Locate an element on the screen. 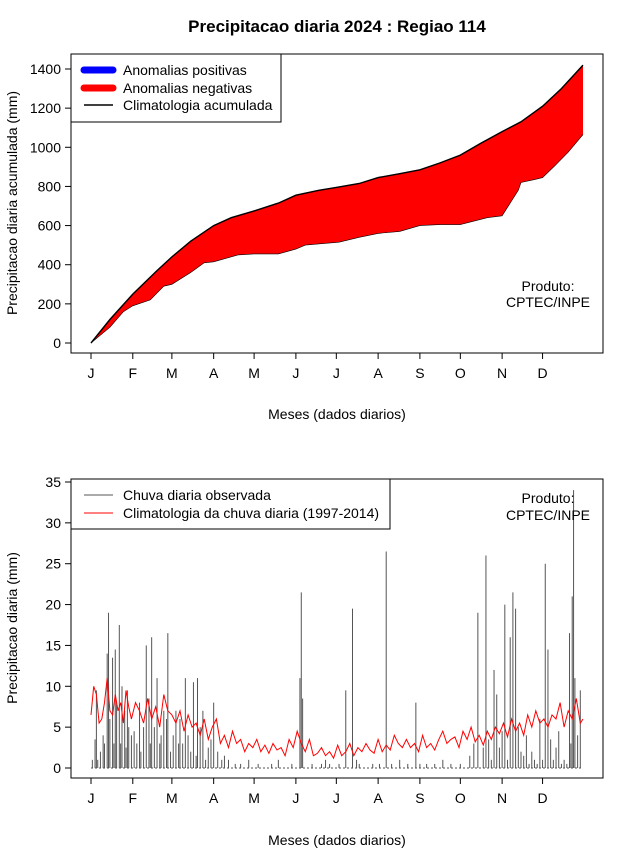 Image resolution: width=640 pixels, height=850 pixels. daily-climatology-line is located at coordinates (337, 719).